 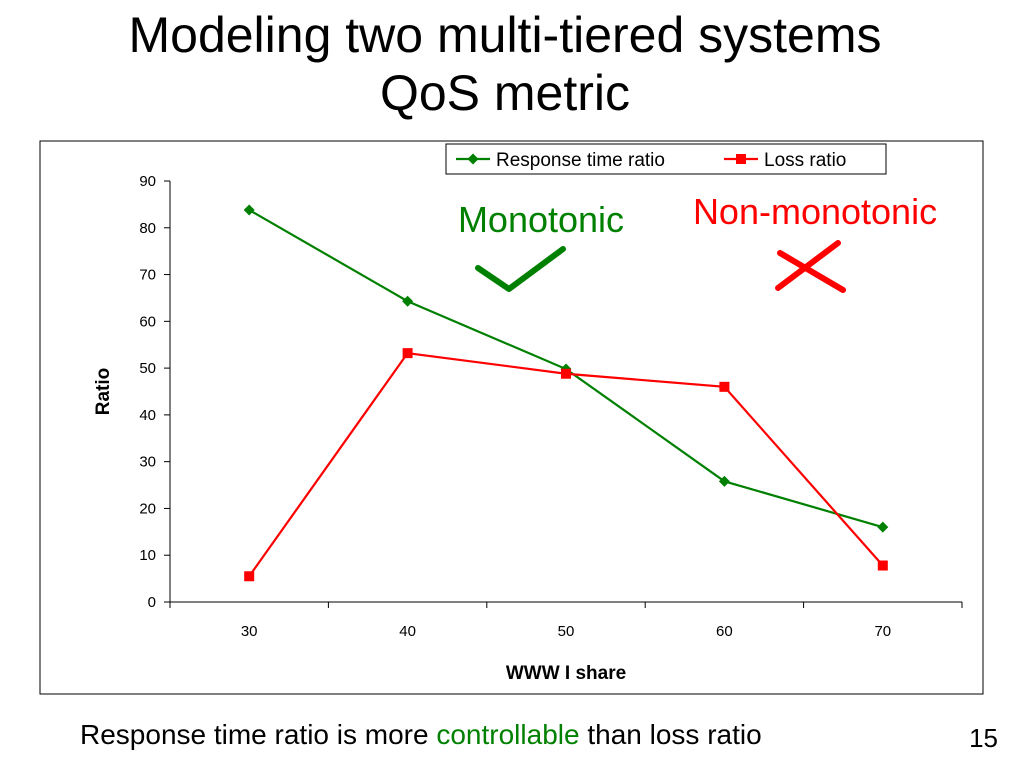 What do you see at coordinates (815, 211) in the screenshot?
I see `annotation-label: Non-monotonic` at bounding box center [815, 211].